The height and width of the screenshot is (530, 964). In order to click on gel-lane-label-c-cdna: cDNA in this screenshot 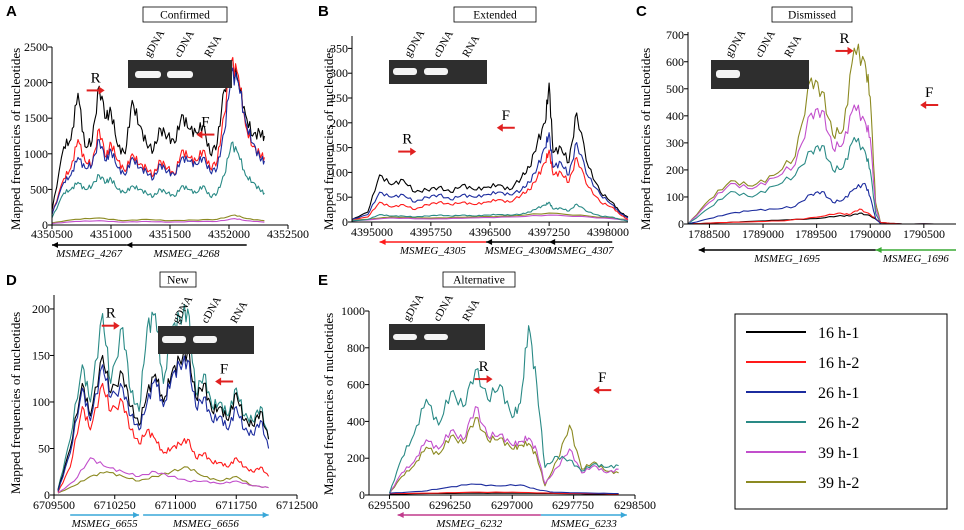, I will do `click(765, 44)`.